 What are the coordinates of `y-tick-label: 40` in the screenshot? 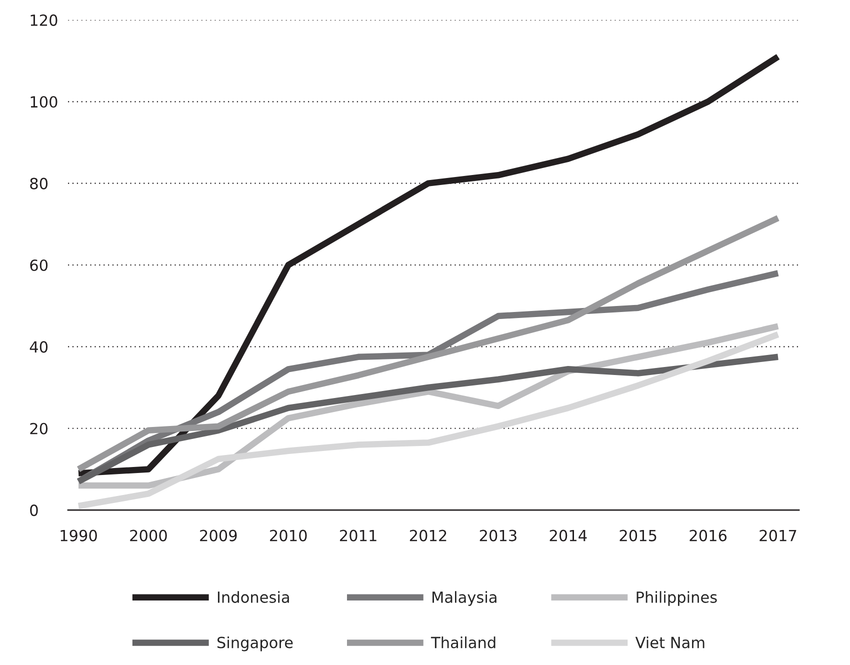 It's located at (39, 347).